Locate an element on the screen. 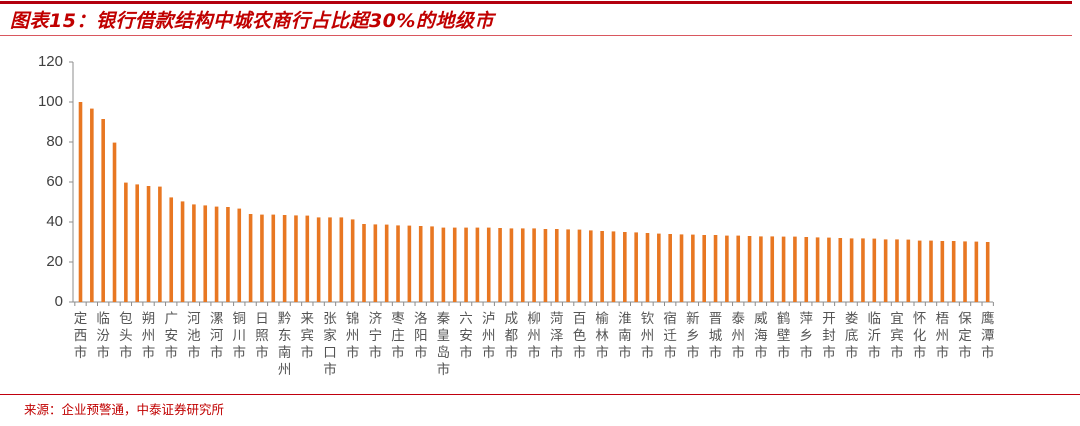 This screenshot has height=426, width=1080. y-tick-label: 40 is located at coordinates (54, 221).